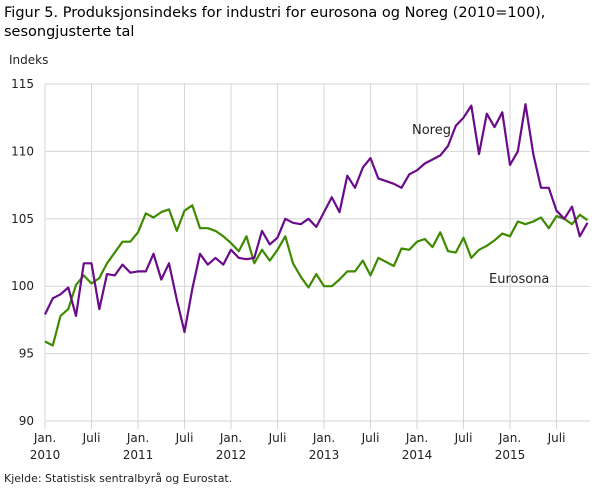  I want to click on x-tick-year: 2015, so click(510, 455).